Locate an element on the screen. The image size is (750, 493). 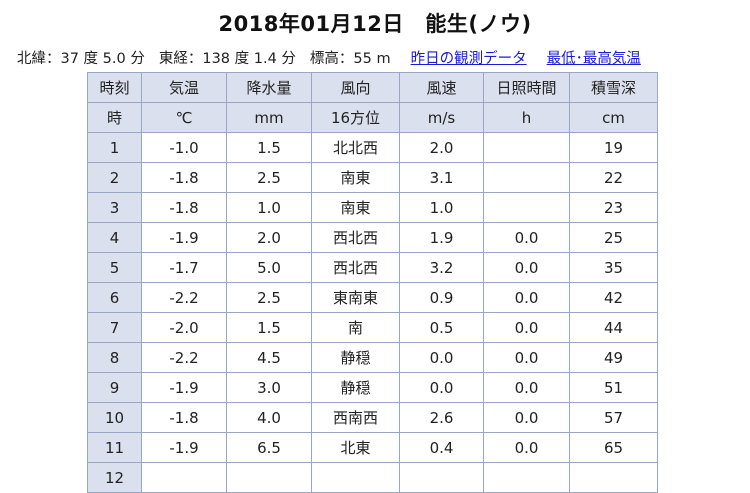
precipitation-cell: 2.0 is located at coordinates (269, 237).